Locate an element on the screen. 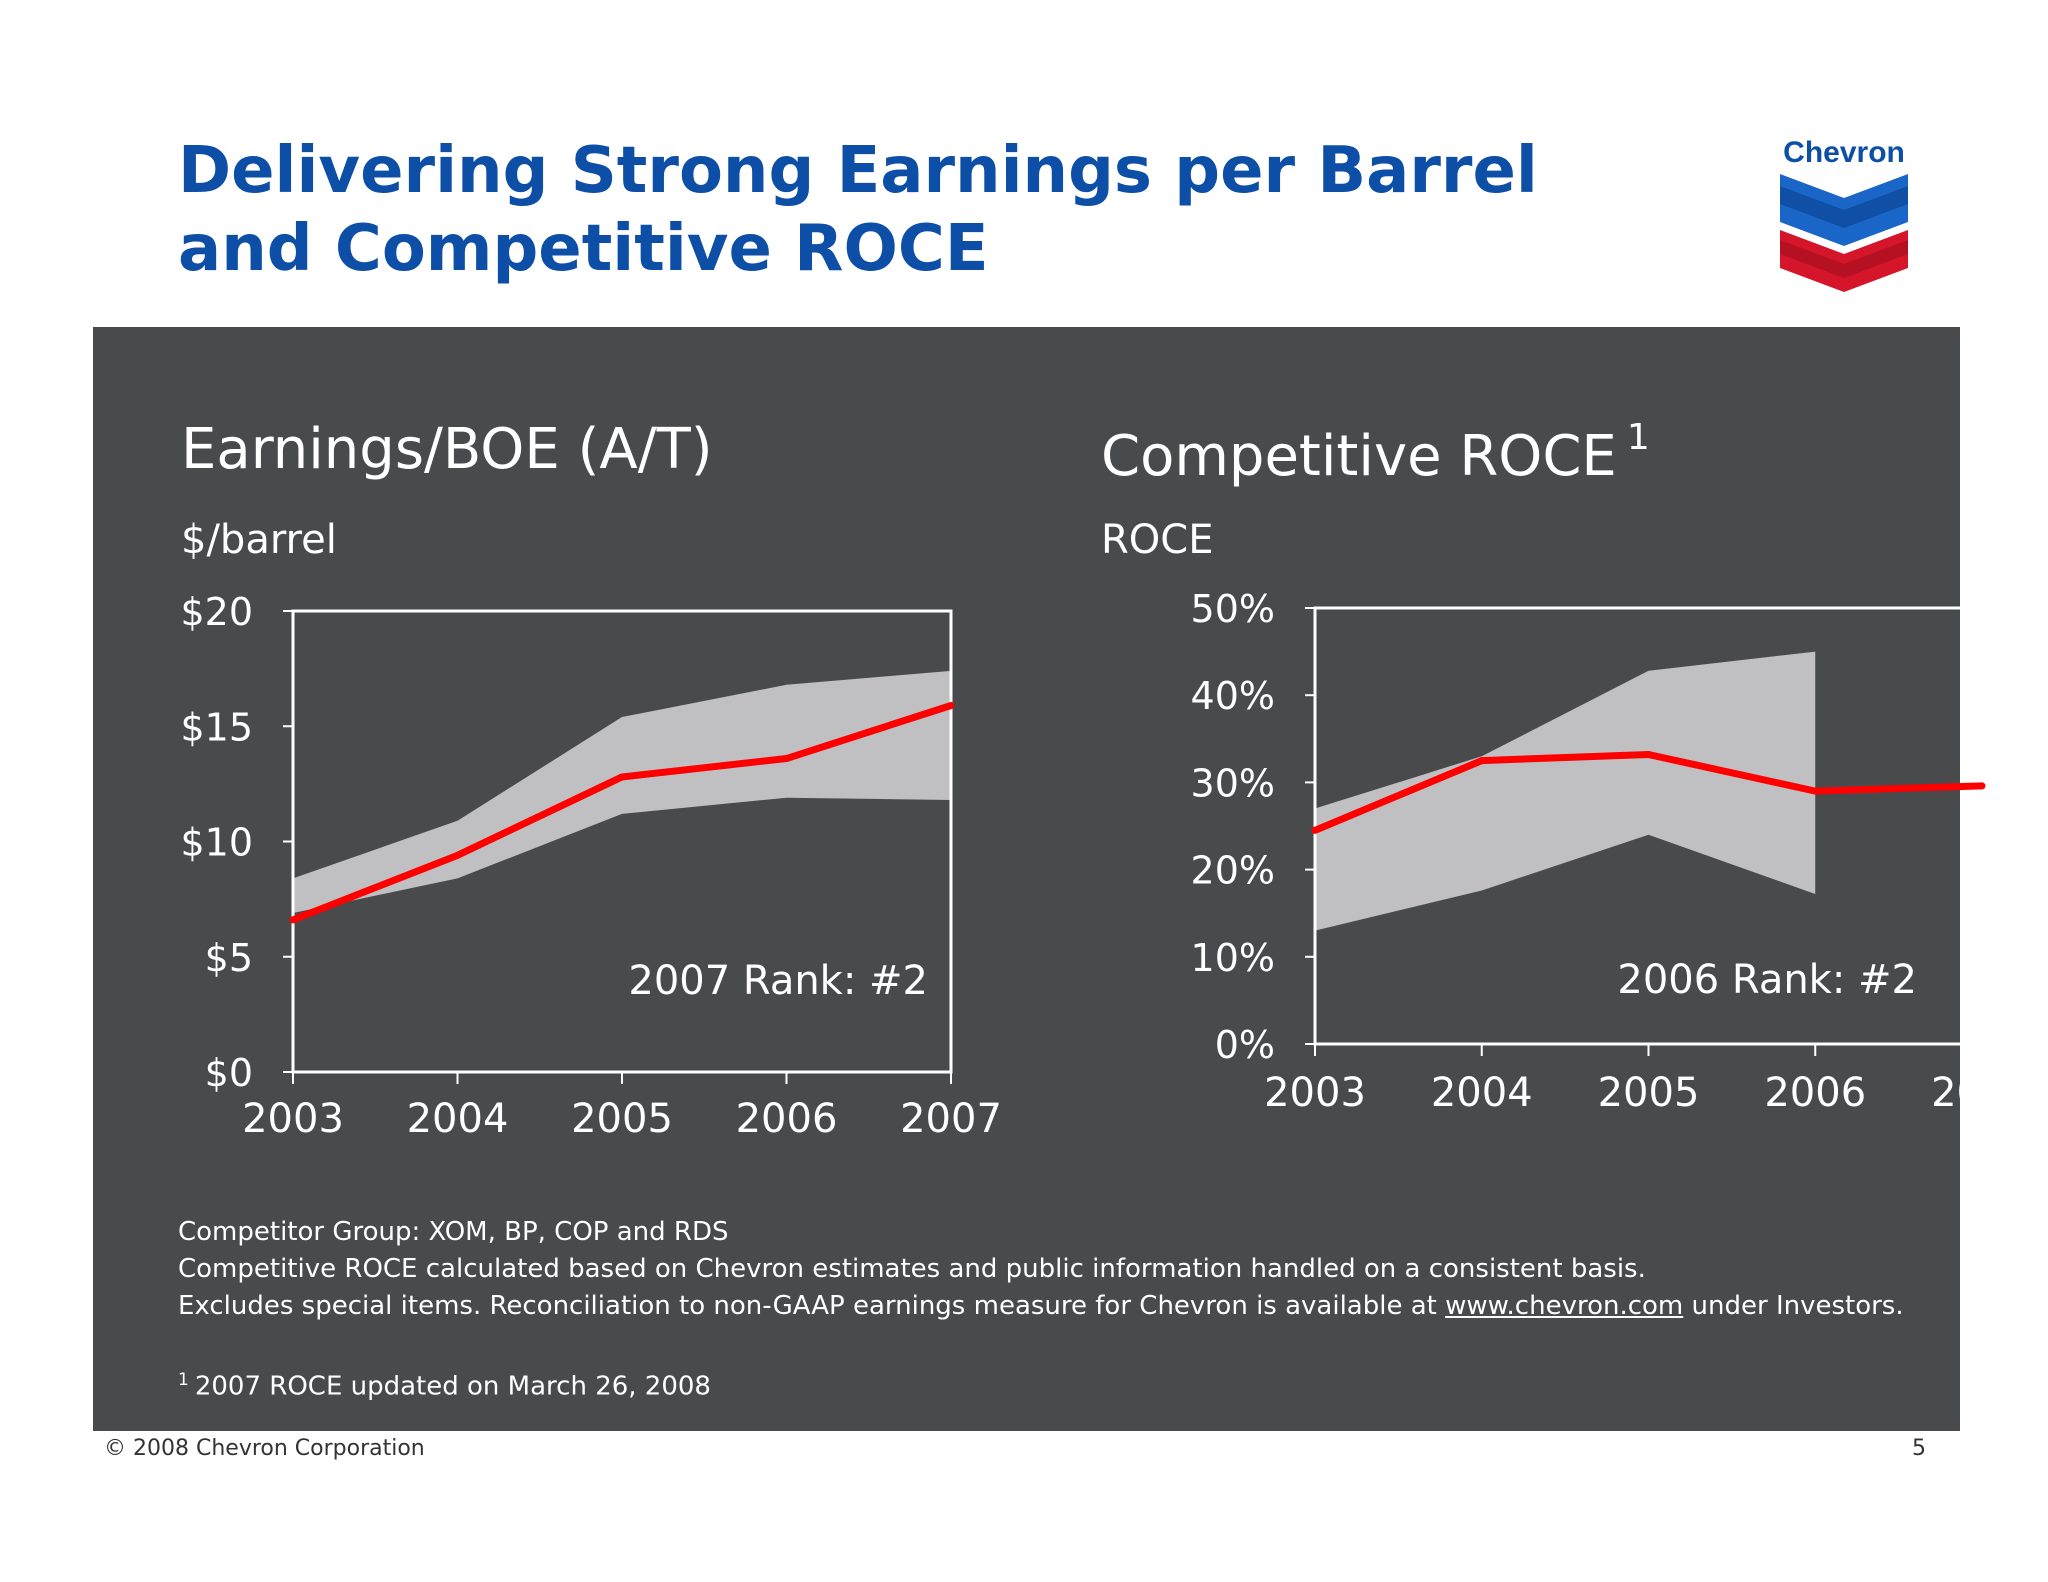 Image resolution: width=2048 pixels, height=1582 pixels. footnote-text: 2007 ROCE updated on March 26, 2008 is located at coordinates (452, 1386).